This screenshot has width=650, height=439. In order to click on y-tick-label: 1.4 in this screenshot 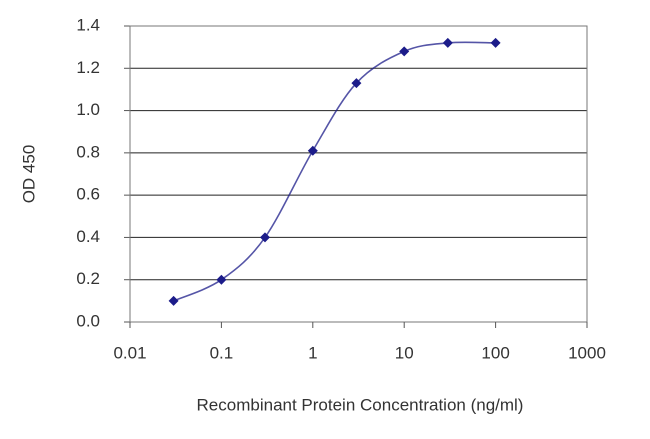, I will do `click(88, 24)`.